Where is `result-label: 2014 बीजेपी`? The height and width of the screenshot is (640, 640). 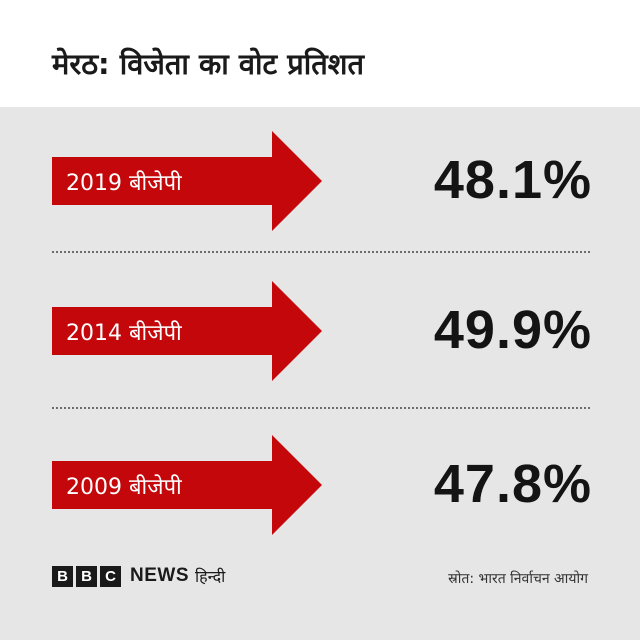 result-label: 2014 बीजेपी is located at coordinates (124, 333).